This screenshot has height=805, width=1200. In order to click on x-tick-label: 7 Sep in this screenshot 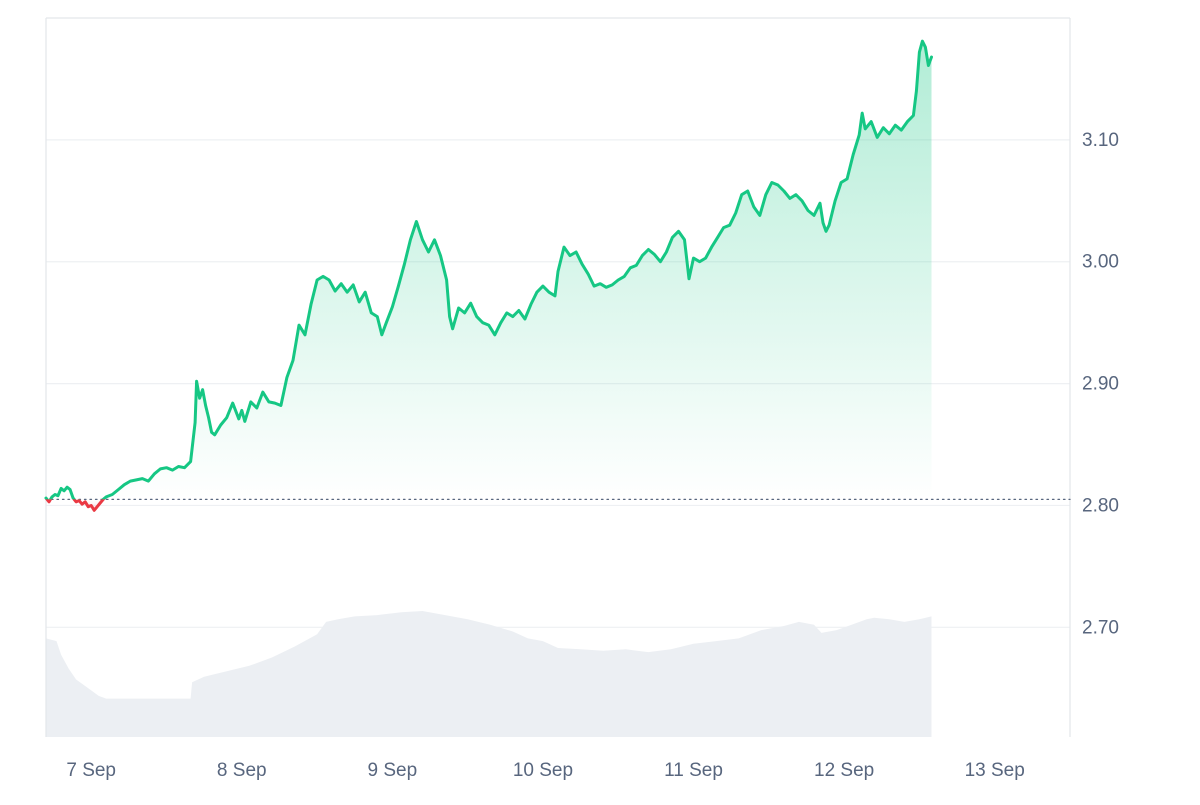, I will do `click(91, 770)`.